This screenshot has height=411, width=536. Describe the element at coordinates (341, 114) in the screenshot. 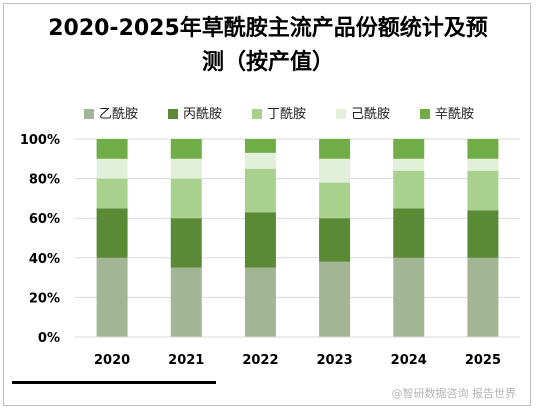

I see `legend-swatch-己酰胺` at that location.